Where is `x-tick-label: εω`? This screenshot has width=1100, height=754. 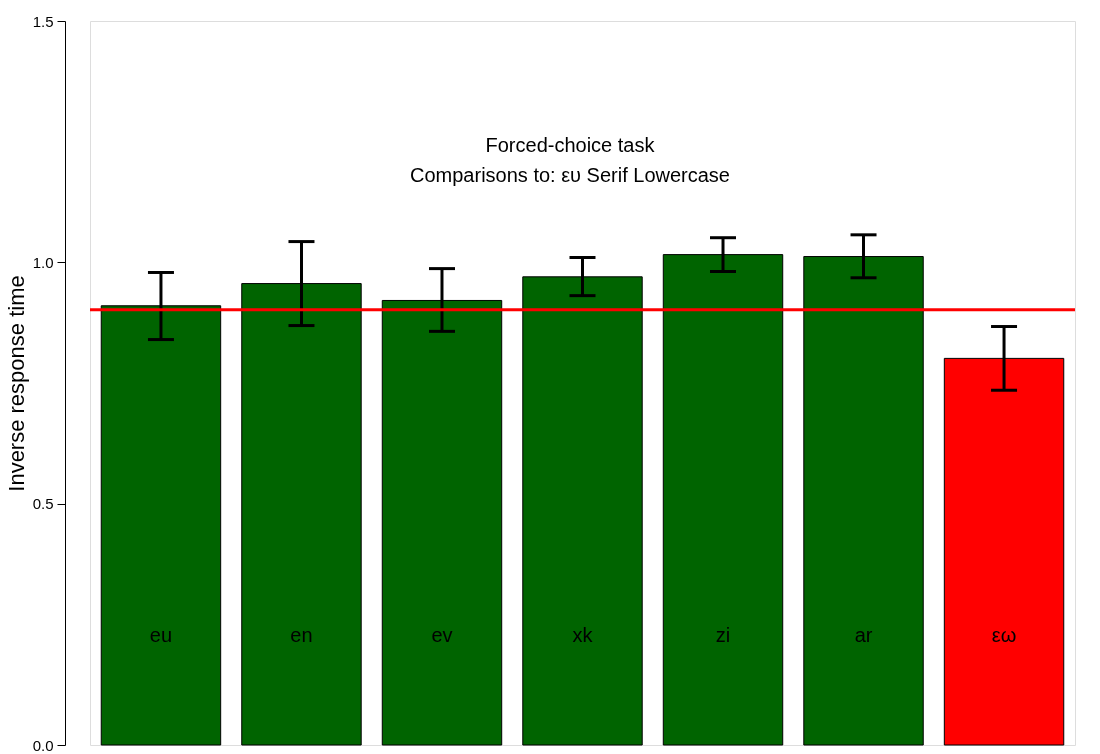
x-tick-label: εω is located at coordinates (1004, 635).